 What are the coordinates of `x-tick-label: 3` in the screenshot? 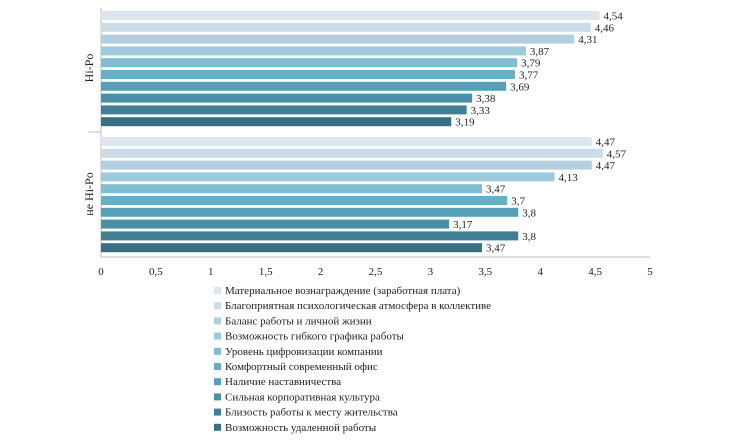 It's located at (431, 272).